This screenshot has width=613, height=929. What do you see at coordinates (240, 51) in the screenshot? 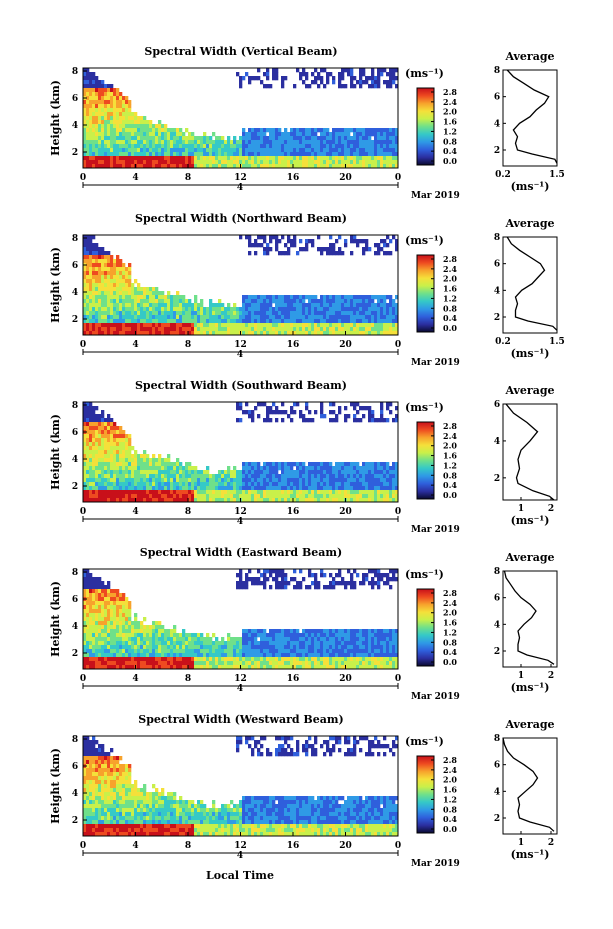
I see `panel-title: Spectral Width (Vertical Beam)` at bounding box center [240, 51].